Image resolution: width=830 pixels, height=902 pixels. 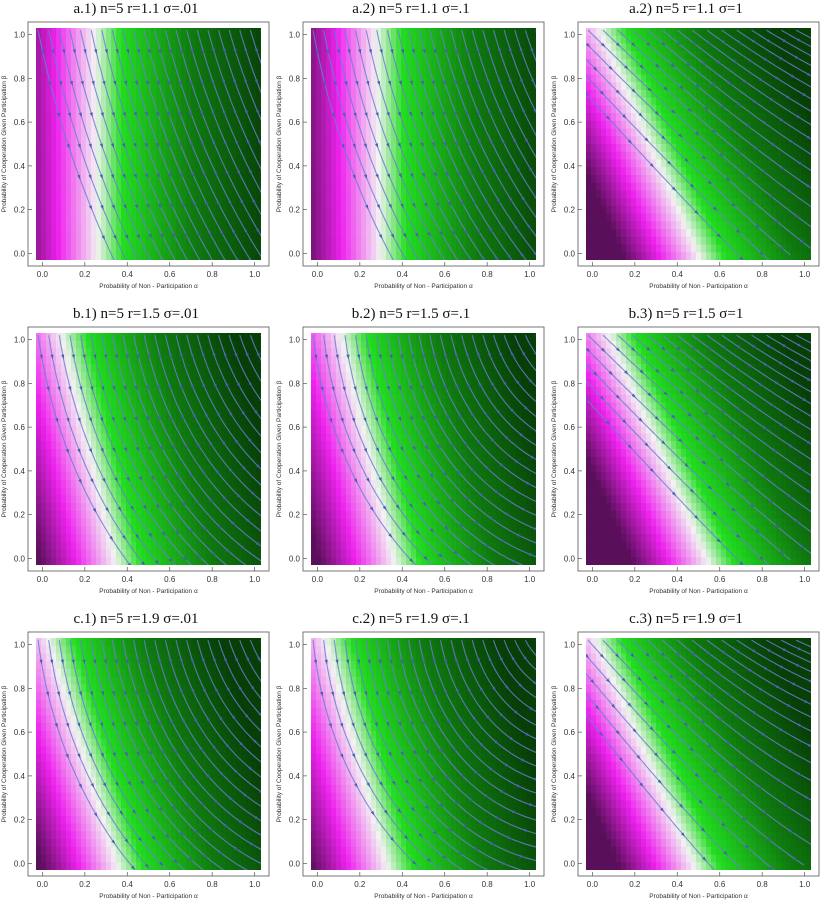 What do you see at coordinates (148, 896) in the screenshot?
I see `x-axis-label: Probability of Non - Participation α` at bounding box center [148, 896].